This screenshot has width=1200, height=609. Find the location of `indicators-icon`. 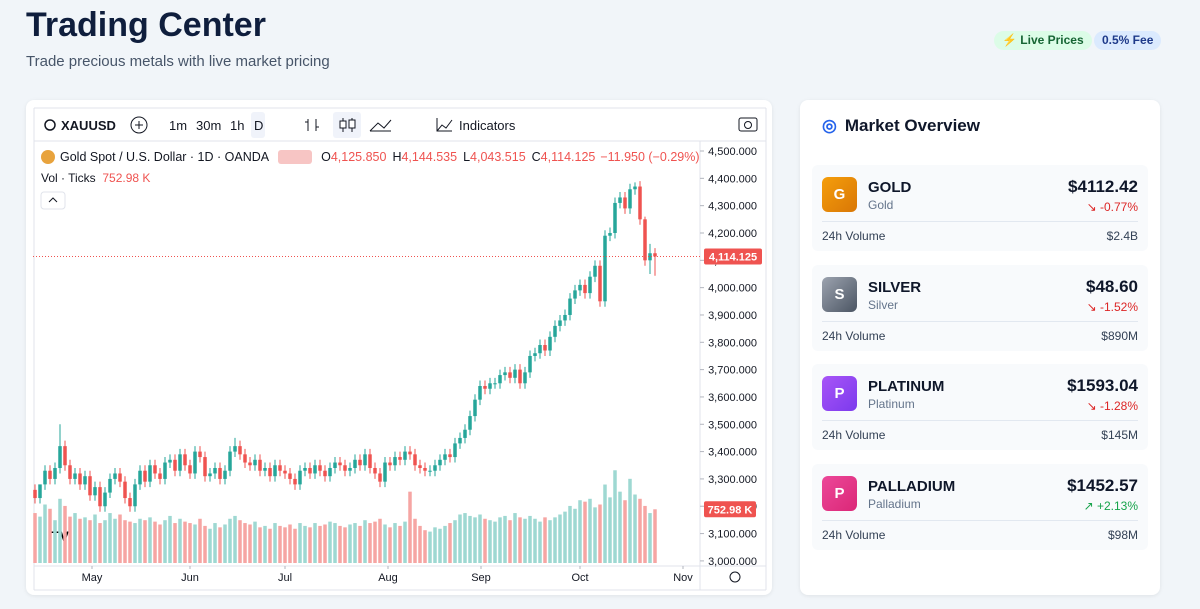

indicators-icon is located at coordinates (444, 125).